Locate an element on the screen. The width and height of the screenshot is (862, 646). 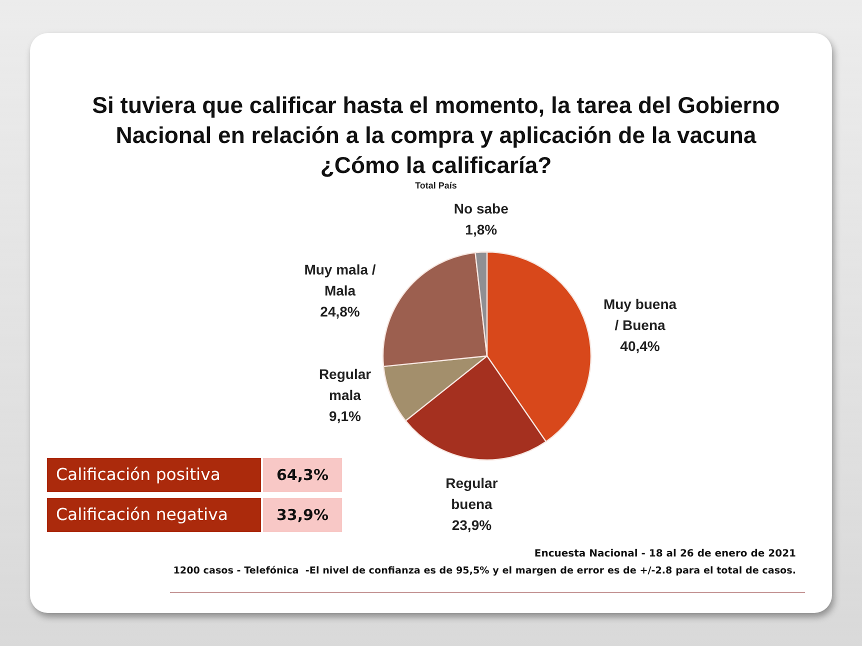
data-label: 40,4% is located at coordinates (640, 346).